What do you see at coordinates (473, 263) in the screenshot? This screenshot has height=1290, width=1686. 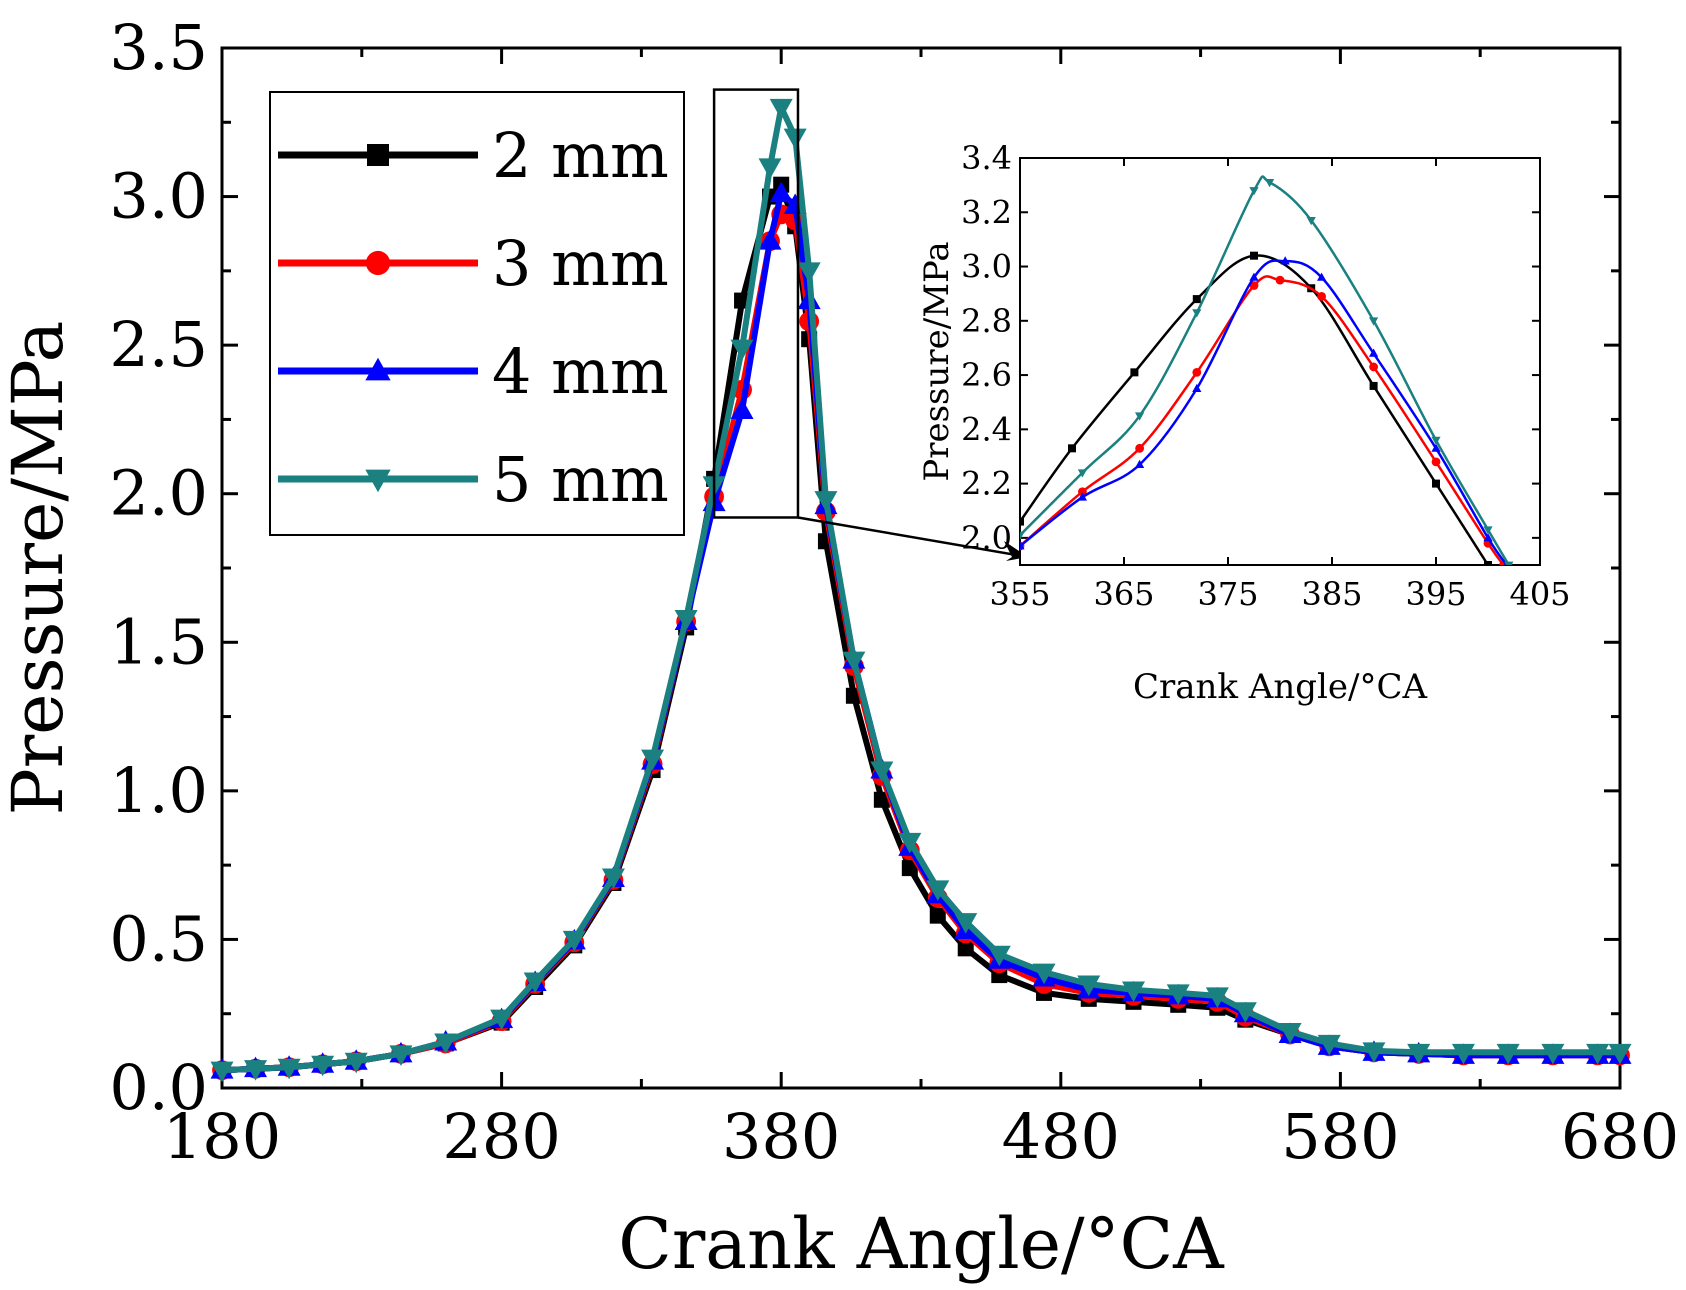 I see `legend-item: 3 mm` at bounding box center [473, 263].